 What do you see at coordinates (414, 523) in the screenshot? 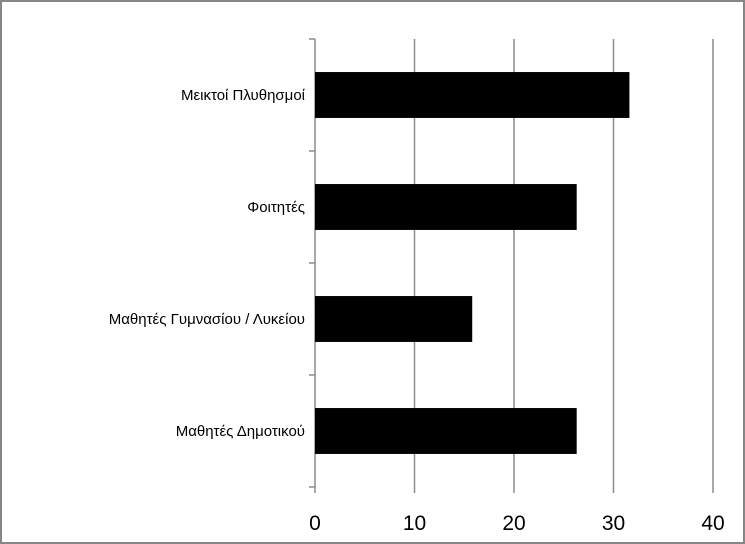
I see `x-tick-label: 10` at bounding box center [414, 523].